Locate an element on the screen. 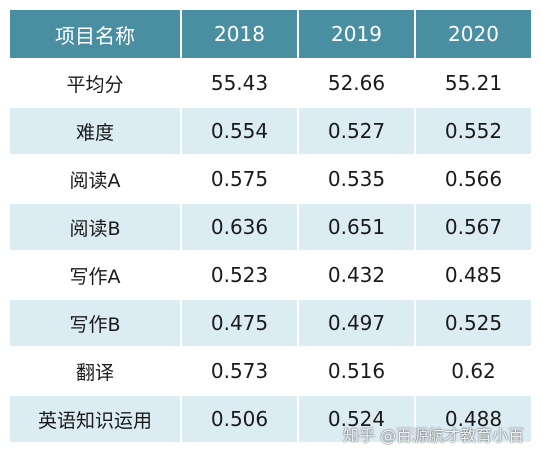 The height and width of the screenshot is (459, 542). table-row: 阅读B 0.636 0.651 0.567 is located at coordinates (270, 227).